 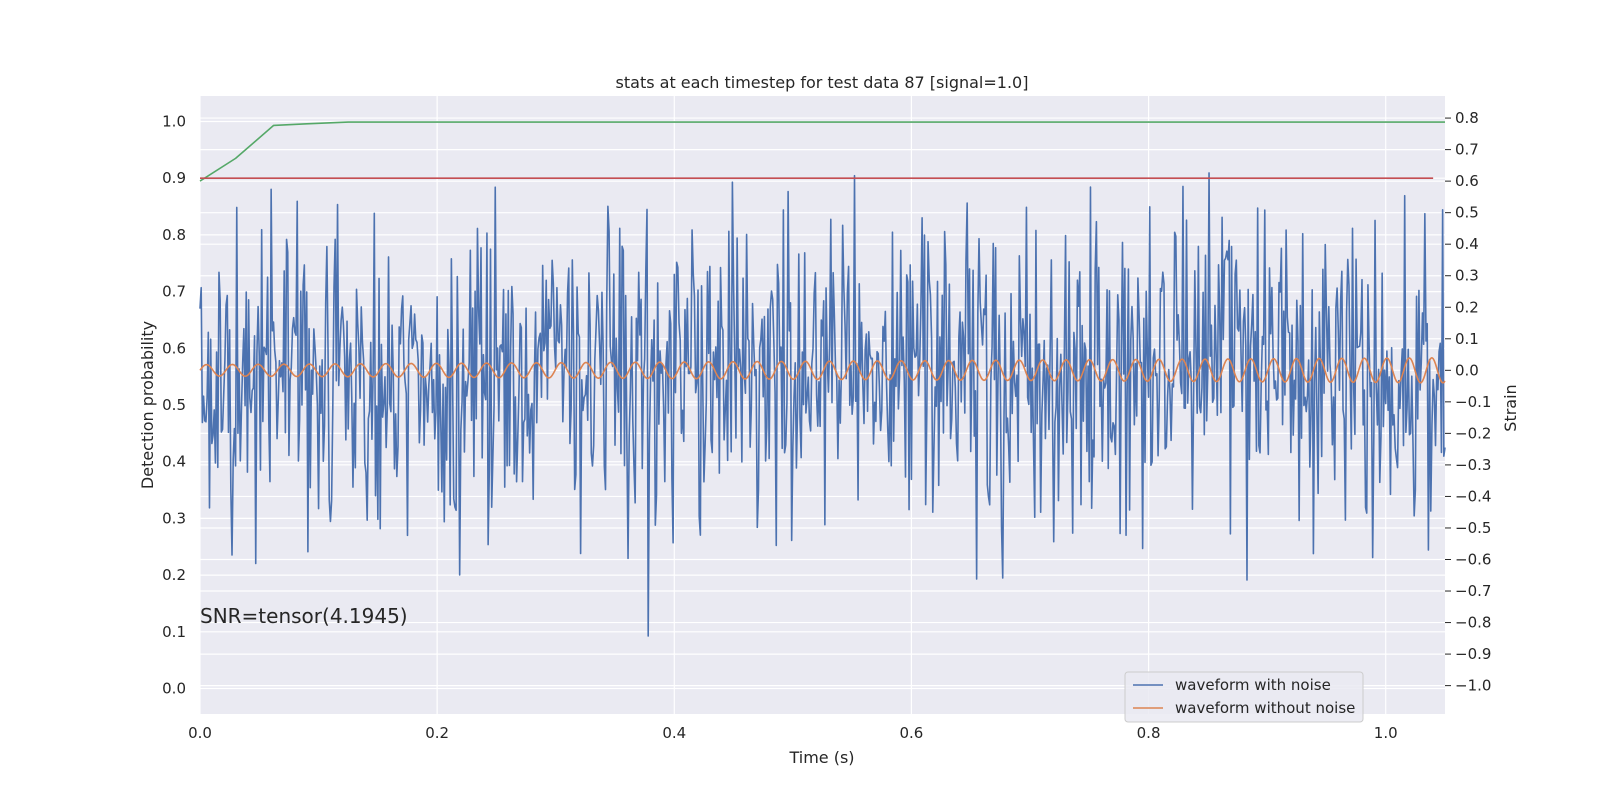 I want to click on series-detection-probability, so click(x=822, y=151).